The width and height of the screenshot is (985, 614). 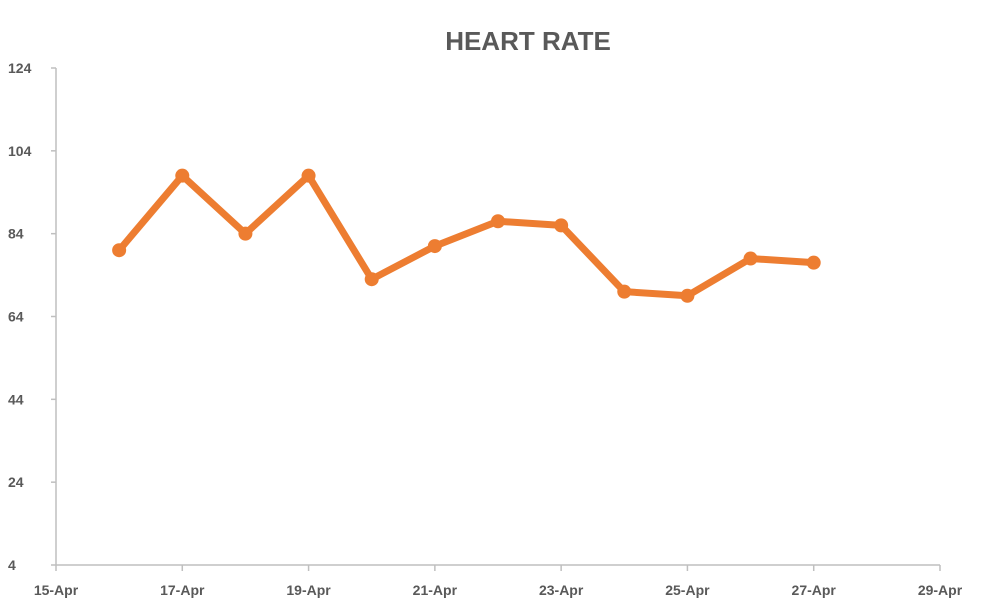 I want to click on heart-rate-line, so click(x=466, y=236).